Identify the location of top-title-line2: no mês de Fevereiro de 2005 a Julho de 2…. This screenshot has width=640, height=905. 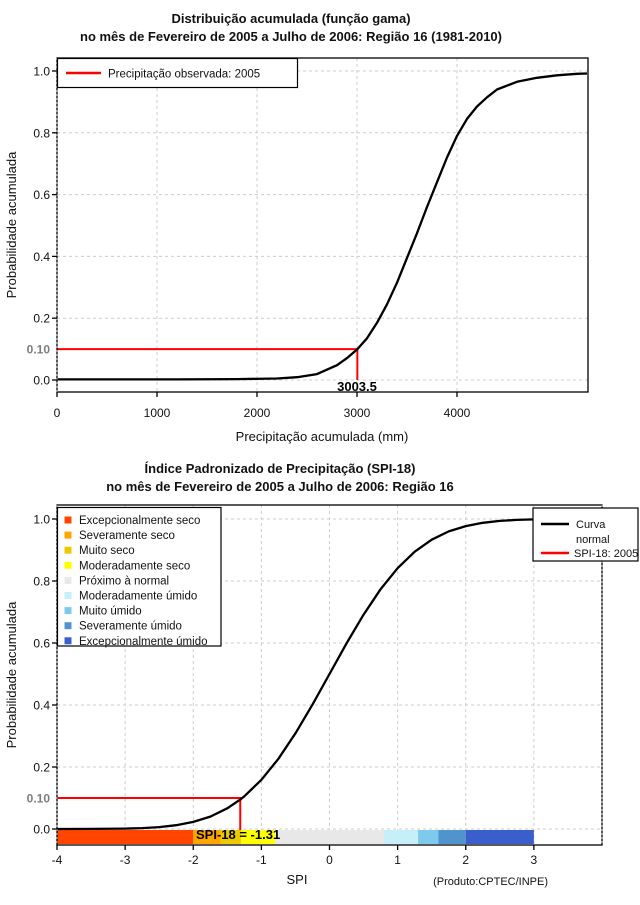
(291, 36).